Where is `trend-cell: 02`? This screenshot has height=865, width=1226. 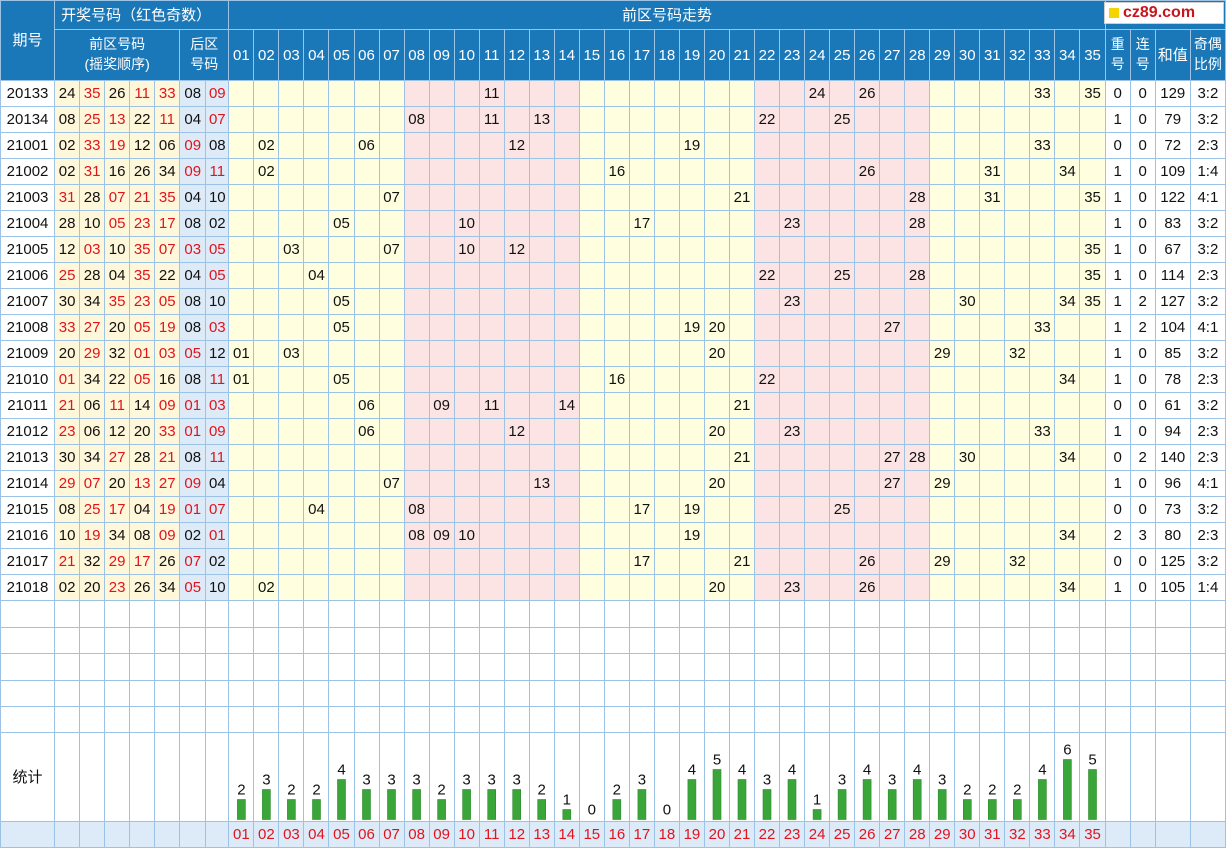
trend-cell: 02 is located at coordinates (266, 587).